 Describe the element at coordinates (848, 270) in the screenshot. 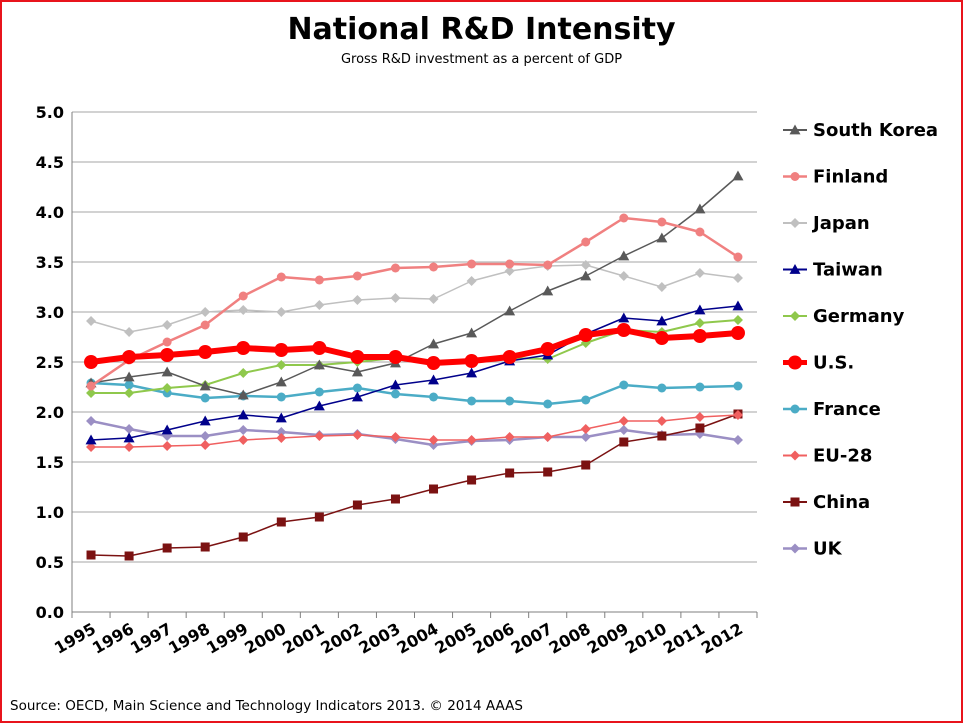

I see `legend-label: Taiwan` at that location.